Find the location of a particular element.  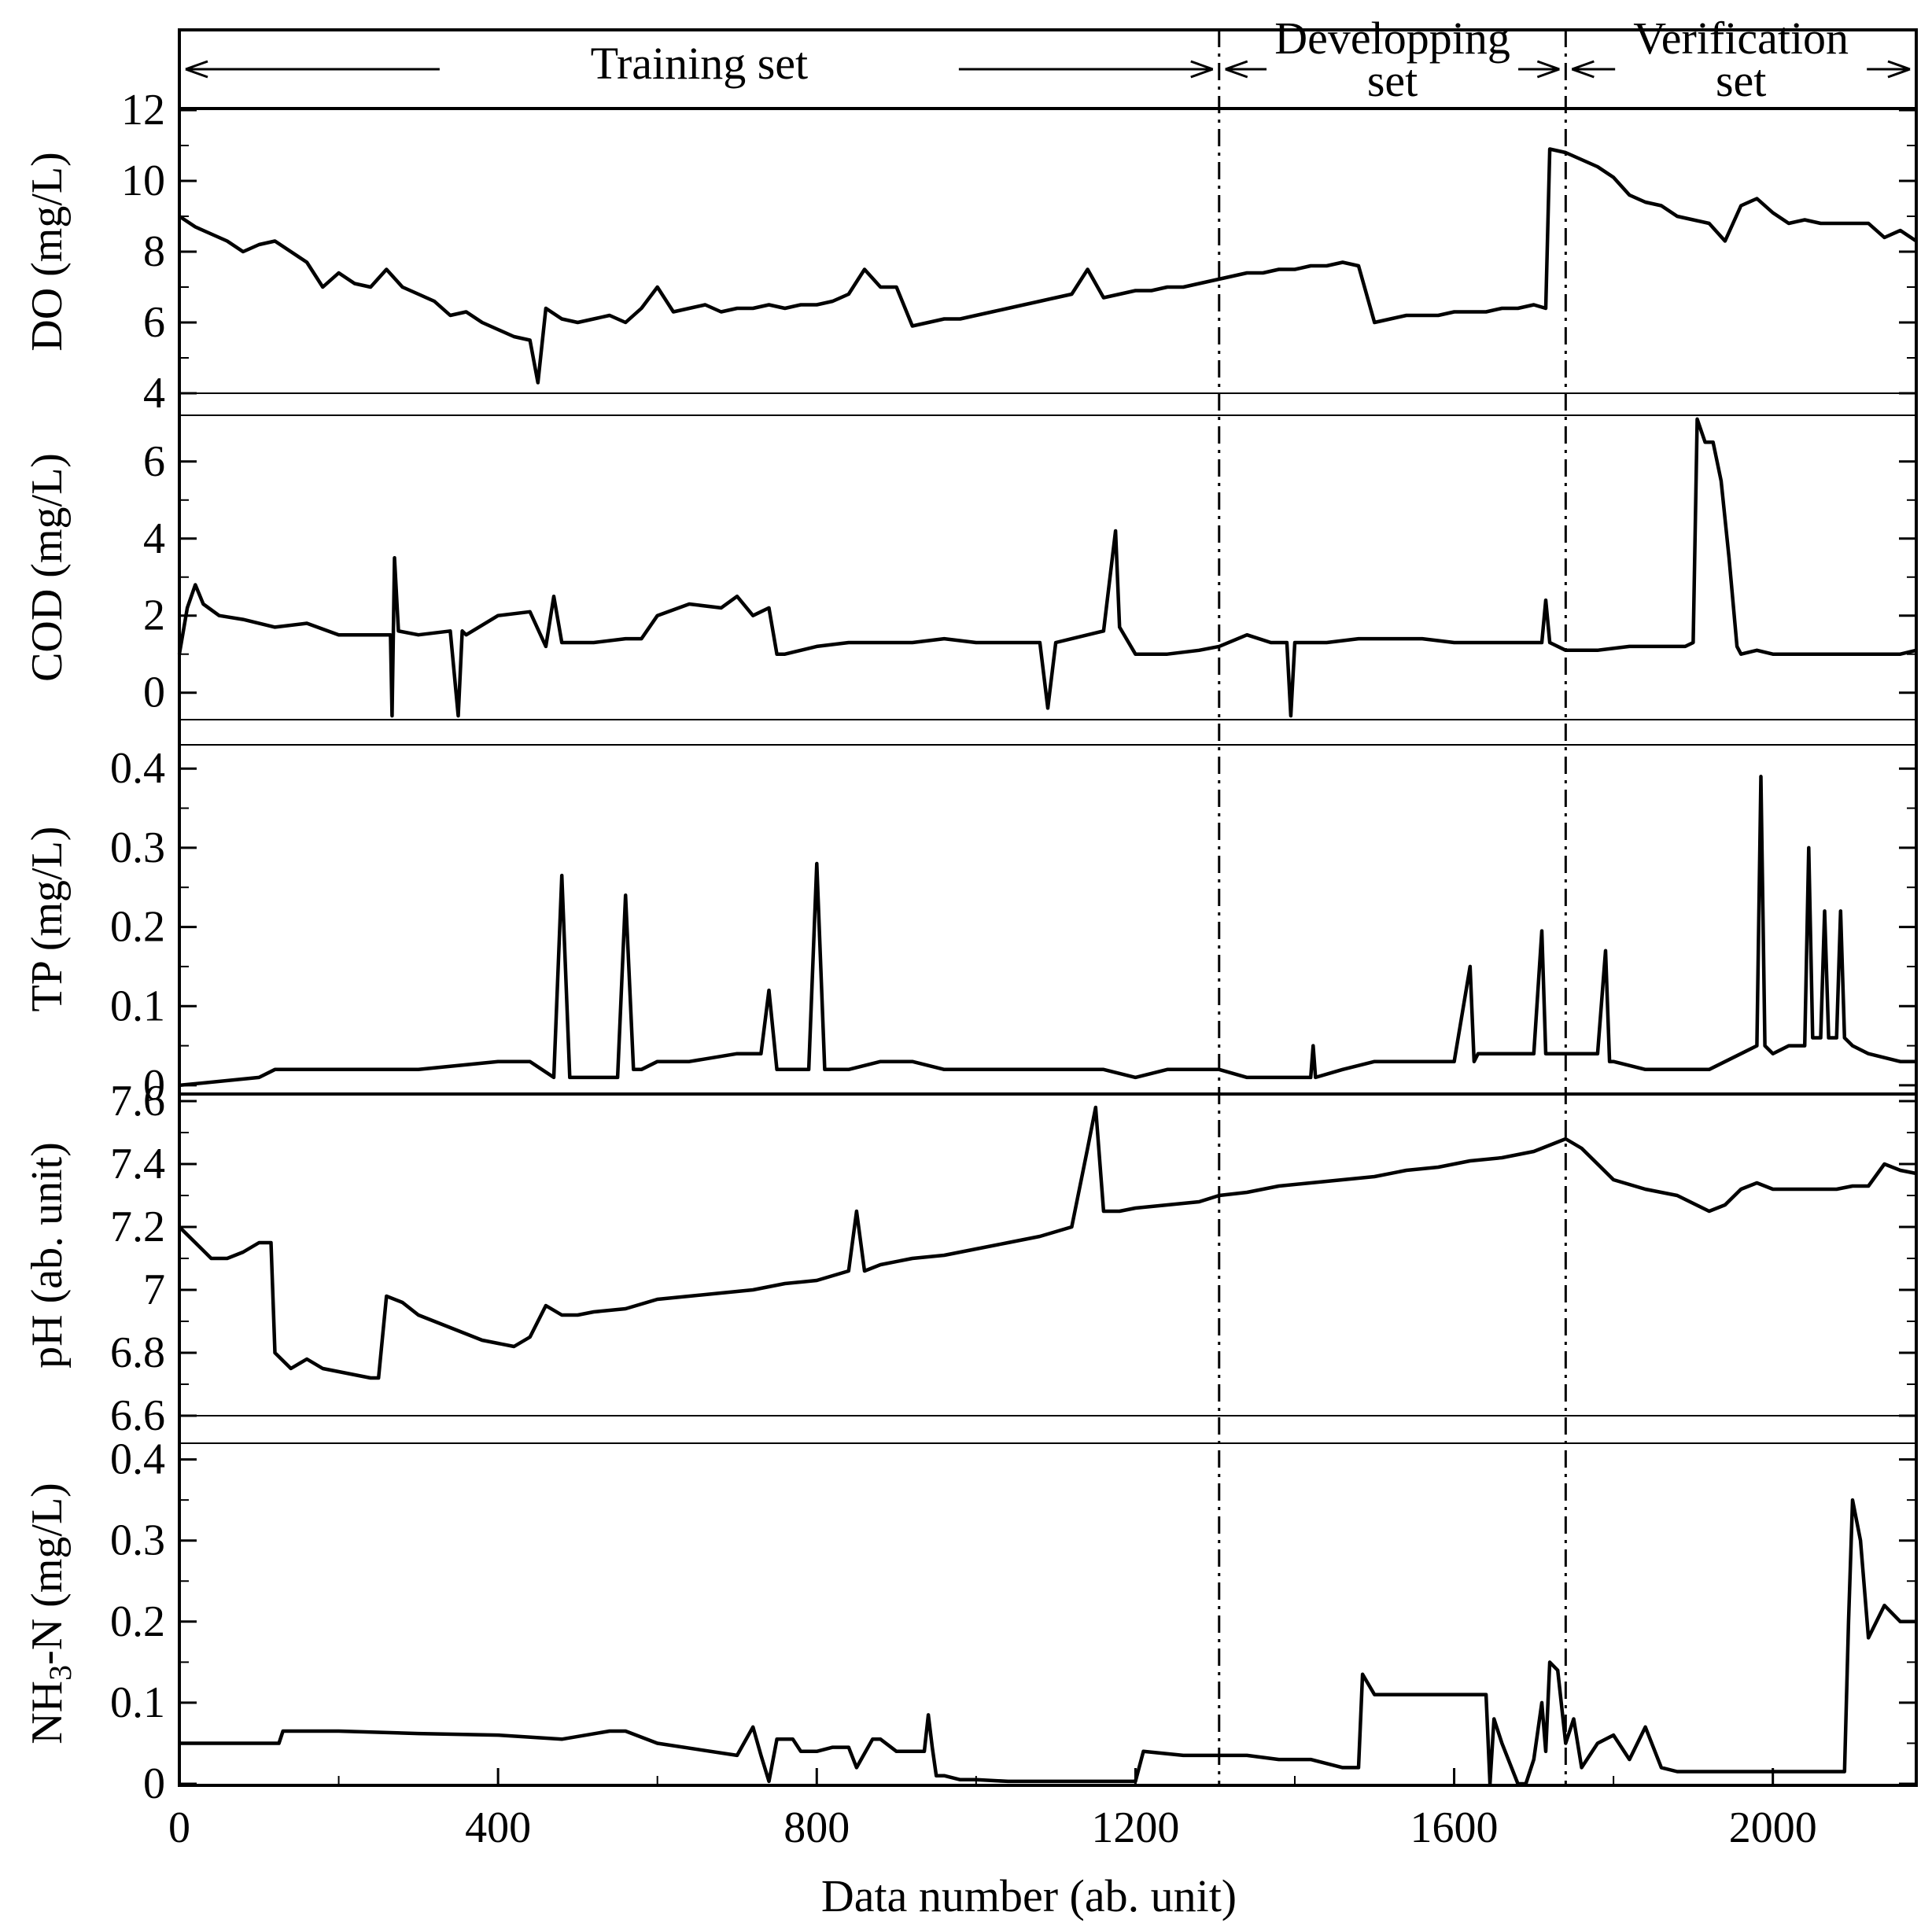

y-tick-label: 8 is located at coordinates (154, 251).